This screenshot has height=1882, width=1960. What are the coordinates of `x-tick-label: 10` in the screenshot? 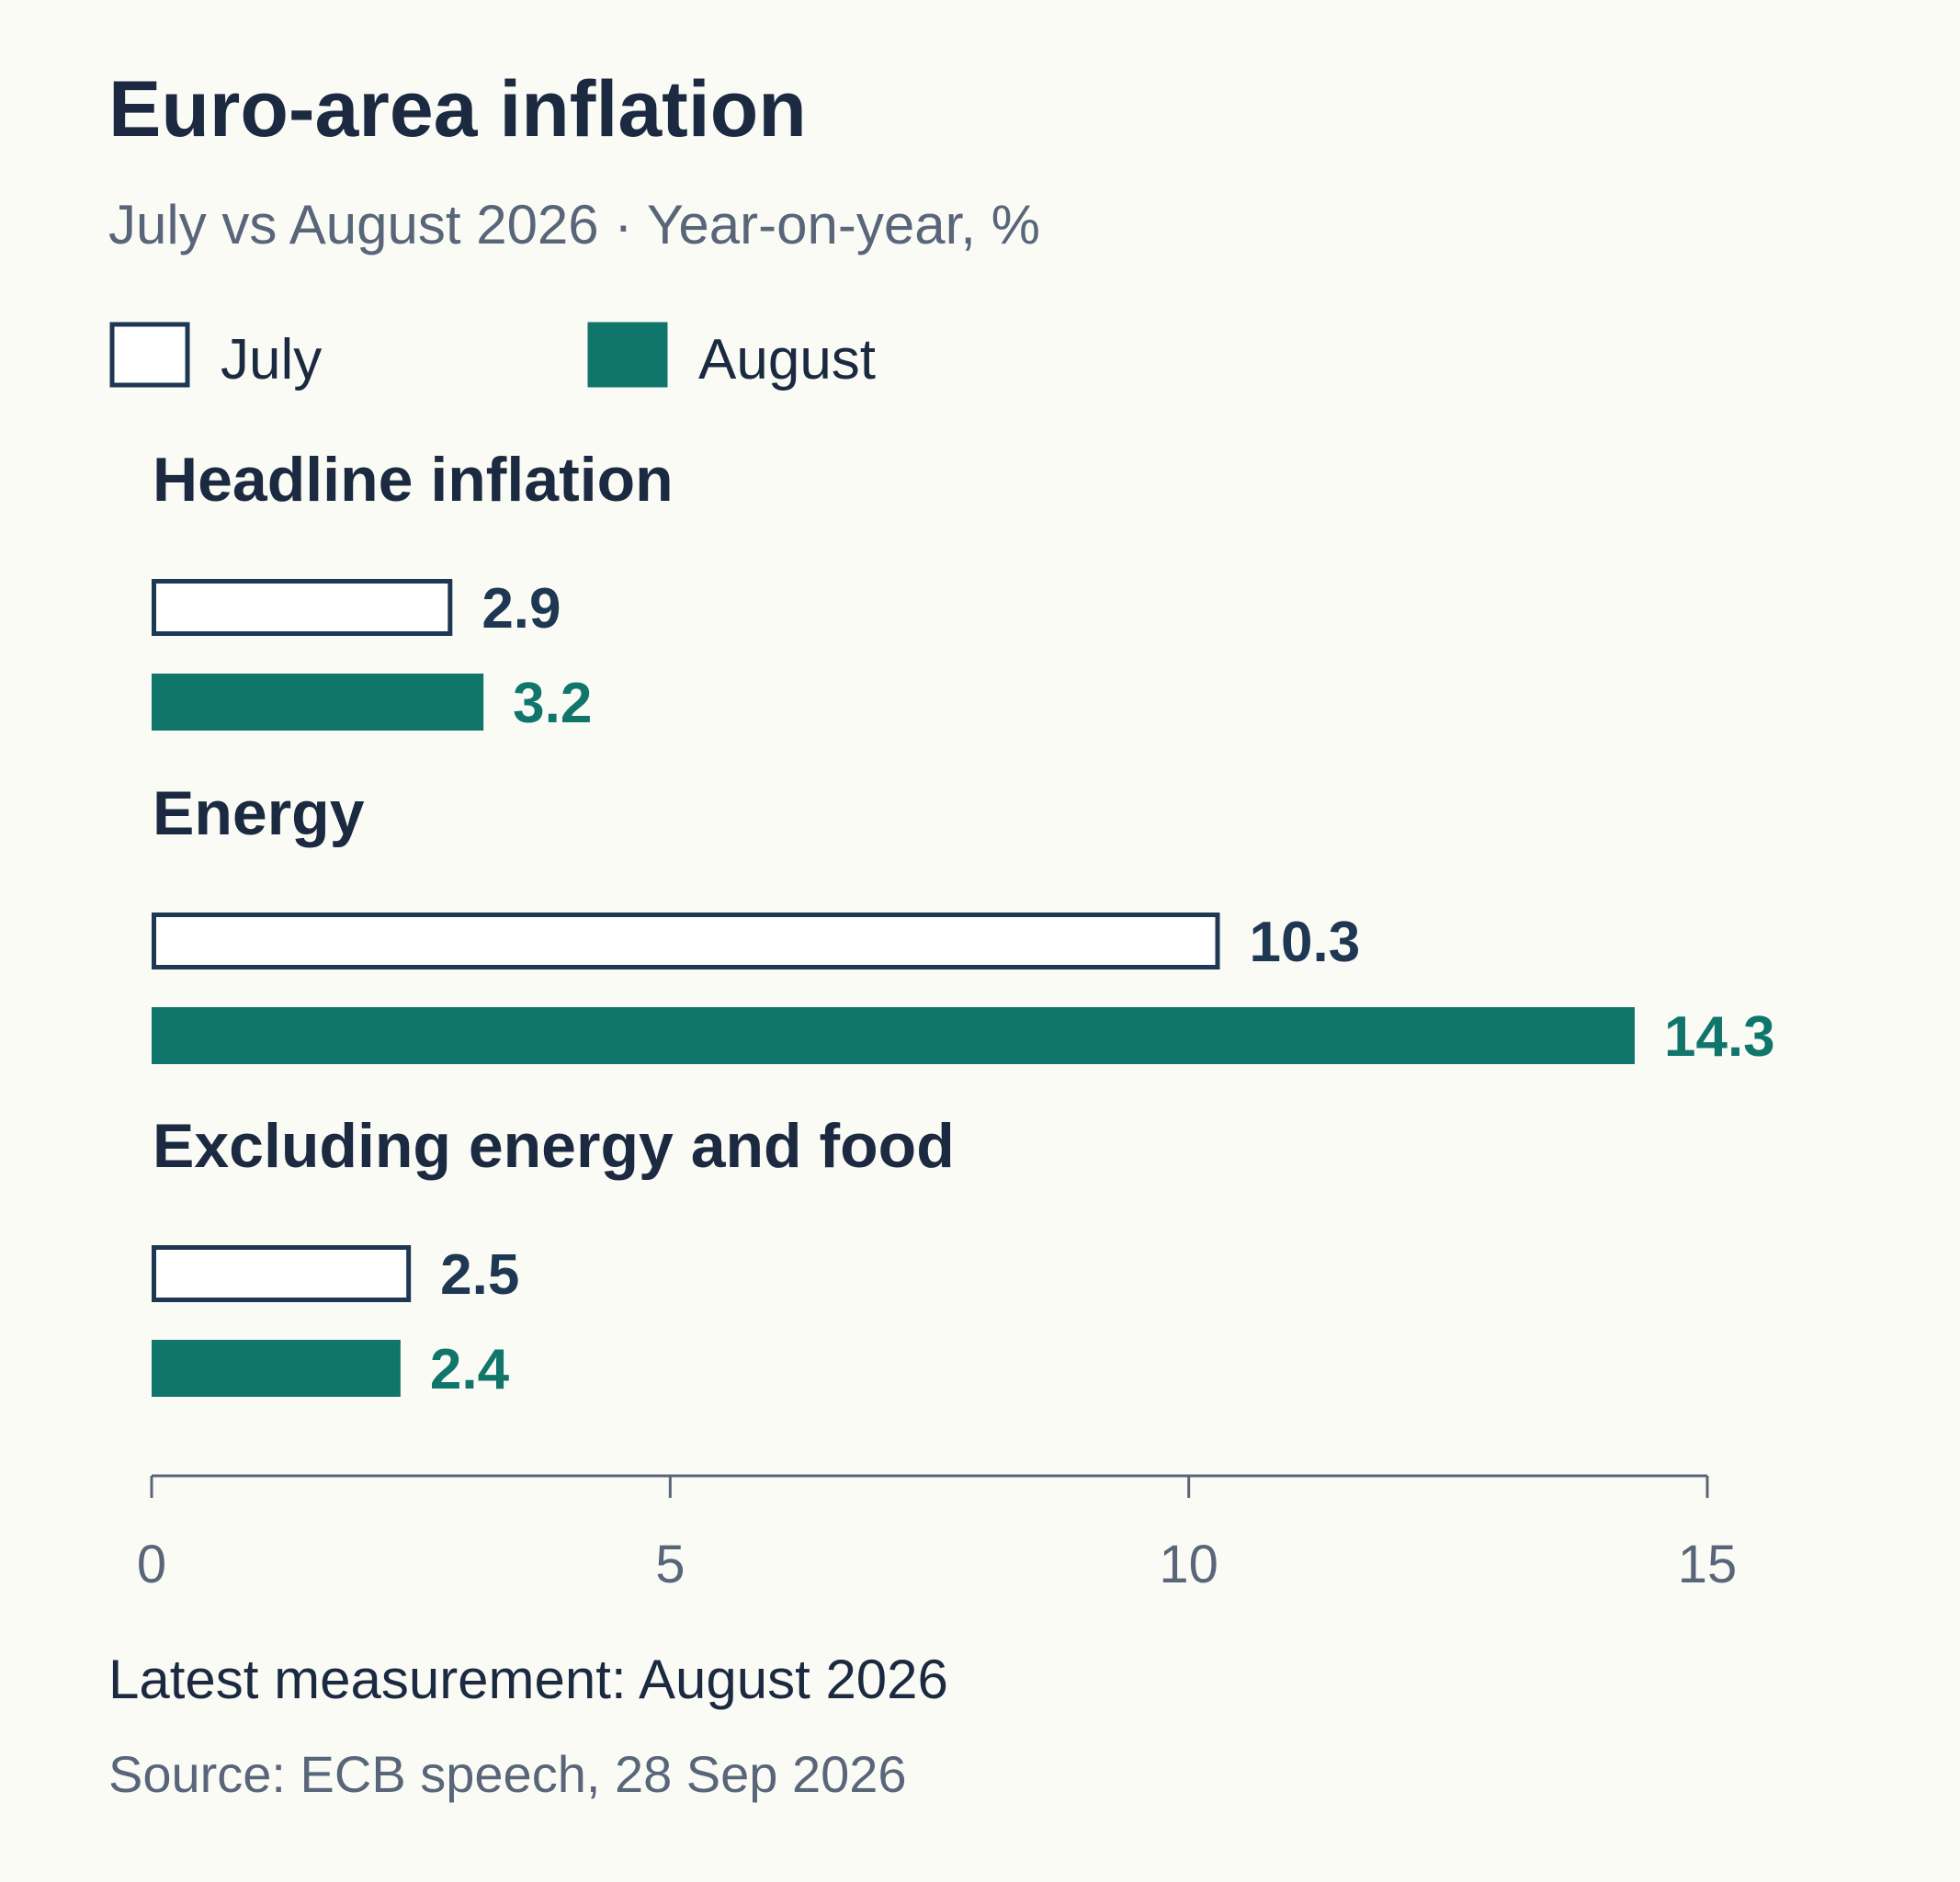 It's located at (1188, 1564).